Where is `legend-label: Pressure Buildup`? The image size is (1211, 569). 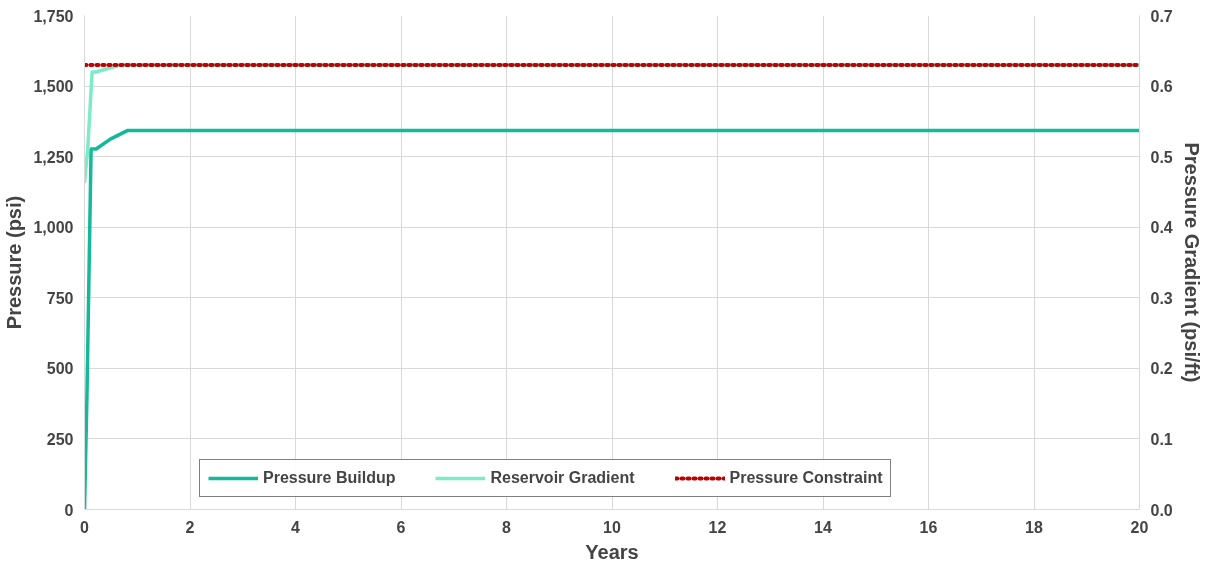 legend-label: Pressure Buildup is located at coordinates (329, 478).